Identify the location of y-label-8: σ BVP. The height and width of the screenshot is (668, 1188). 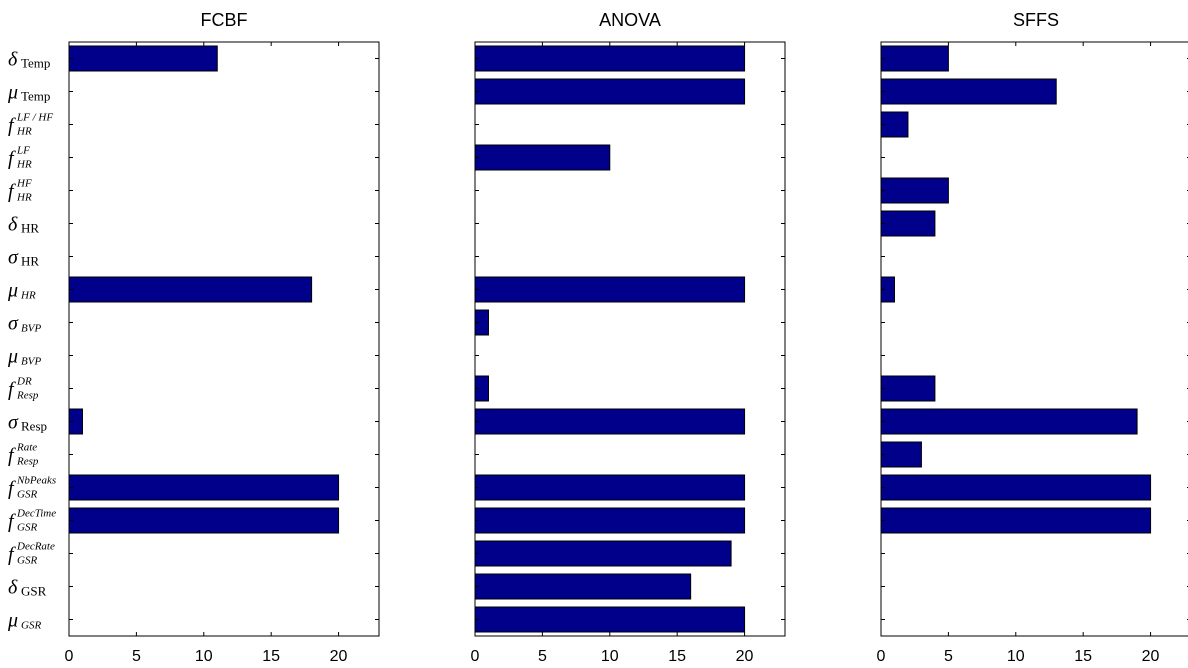
(24, 324).